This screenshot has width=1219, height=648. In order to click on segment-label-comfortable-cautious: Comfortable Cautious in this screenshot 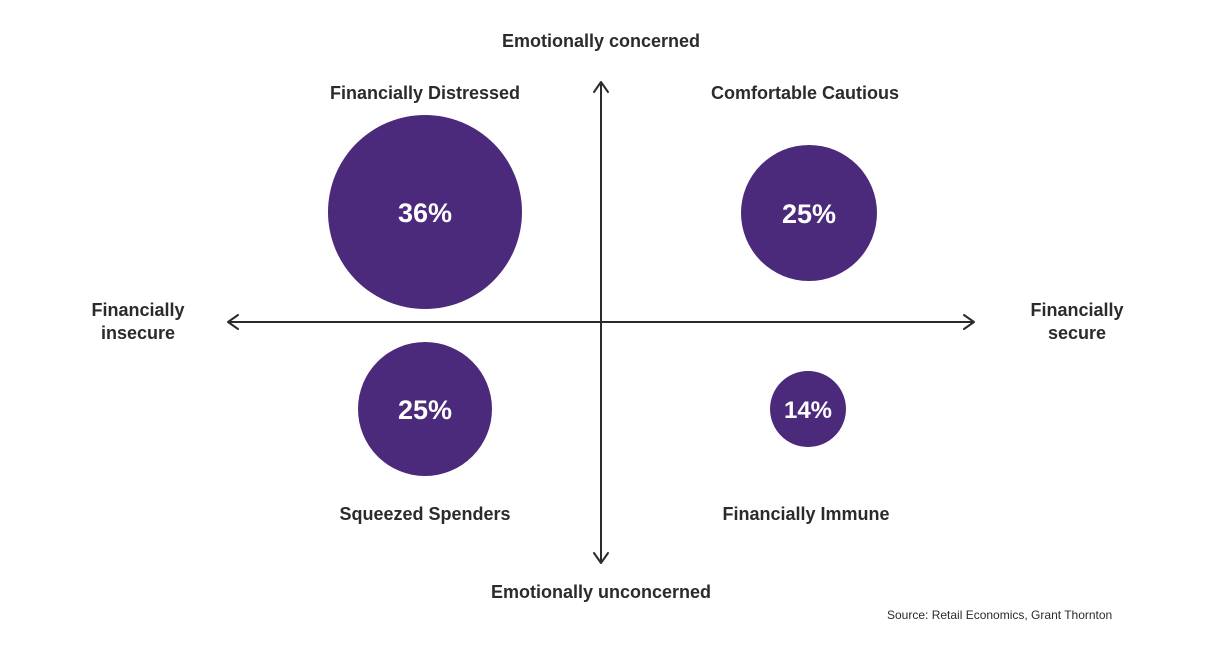, I will do `click(805, 93)`.